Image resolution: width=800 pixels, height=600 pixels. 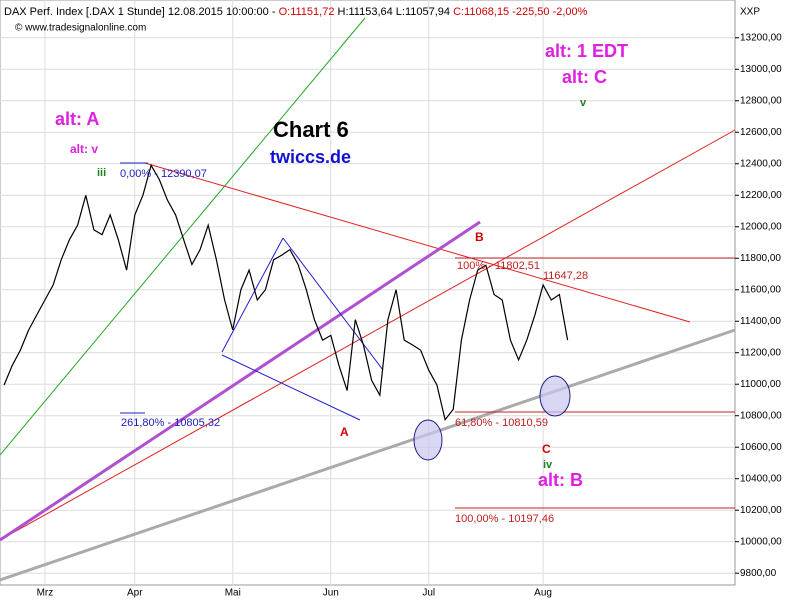 What do you see at coordinates (761, 415) in the screenshot?
I see `y-tick-label: 10800,00` at bounding box center [761, 415].